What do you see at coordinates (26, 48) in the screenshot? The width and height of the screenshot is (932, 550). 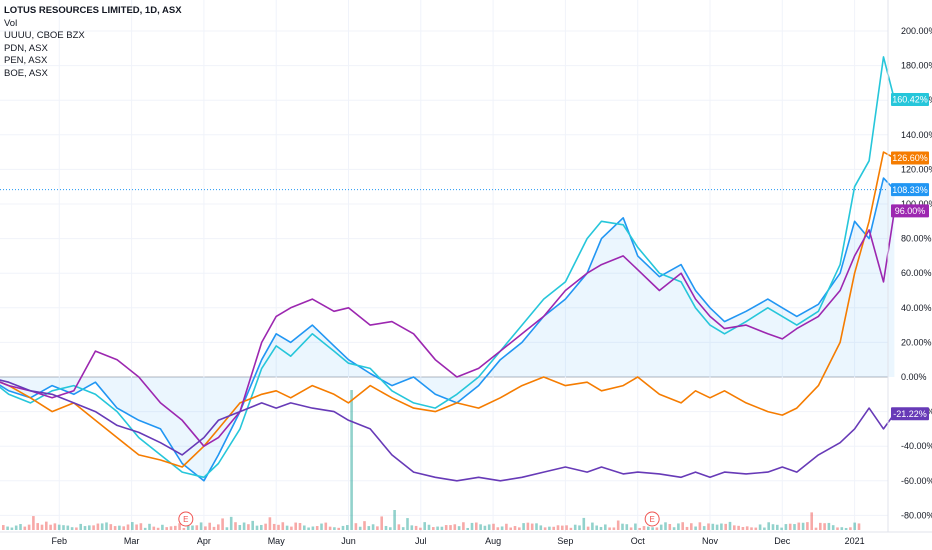 I see `legend-item-pdn: PDN, ASX` at bounding box center [26, 48].